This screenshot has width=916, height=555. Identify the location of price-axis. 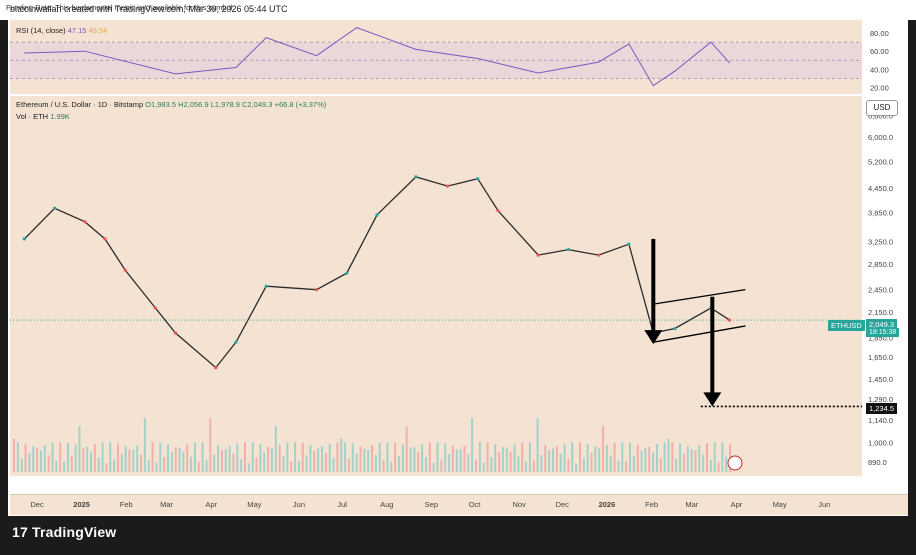
(885, 294).